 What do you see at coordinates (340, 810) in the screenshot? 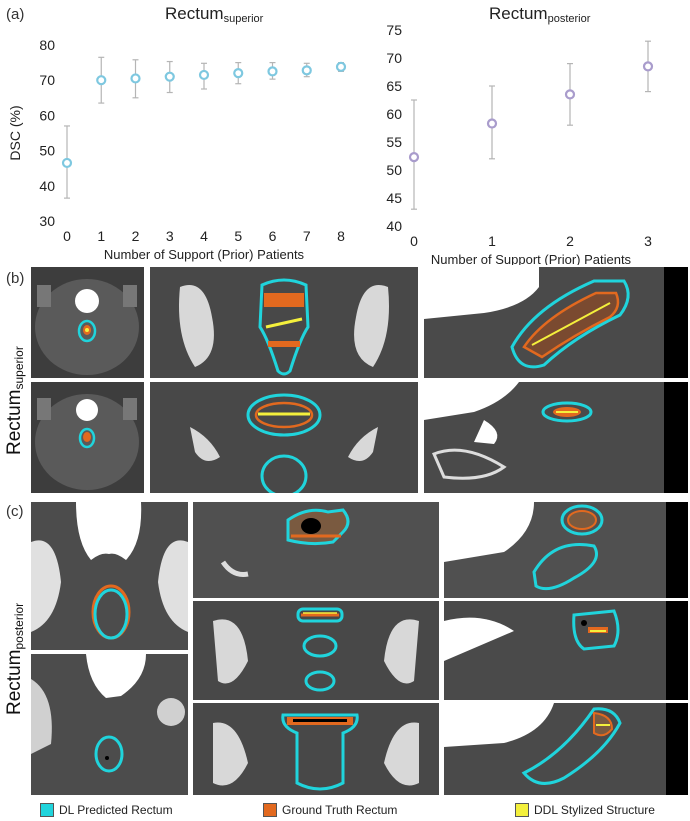
I see `legend-label-ground-truth: Ground Truth Rectum` at bounding box center [340, 810].